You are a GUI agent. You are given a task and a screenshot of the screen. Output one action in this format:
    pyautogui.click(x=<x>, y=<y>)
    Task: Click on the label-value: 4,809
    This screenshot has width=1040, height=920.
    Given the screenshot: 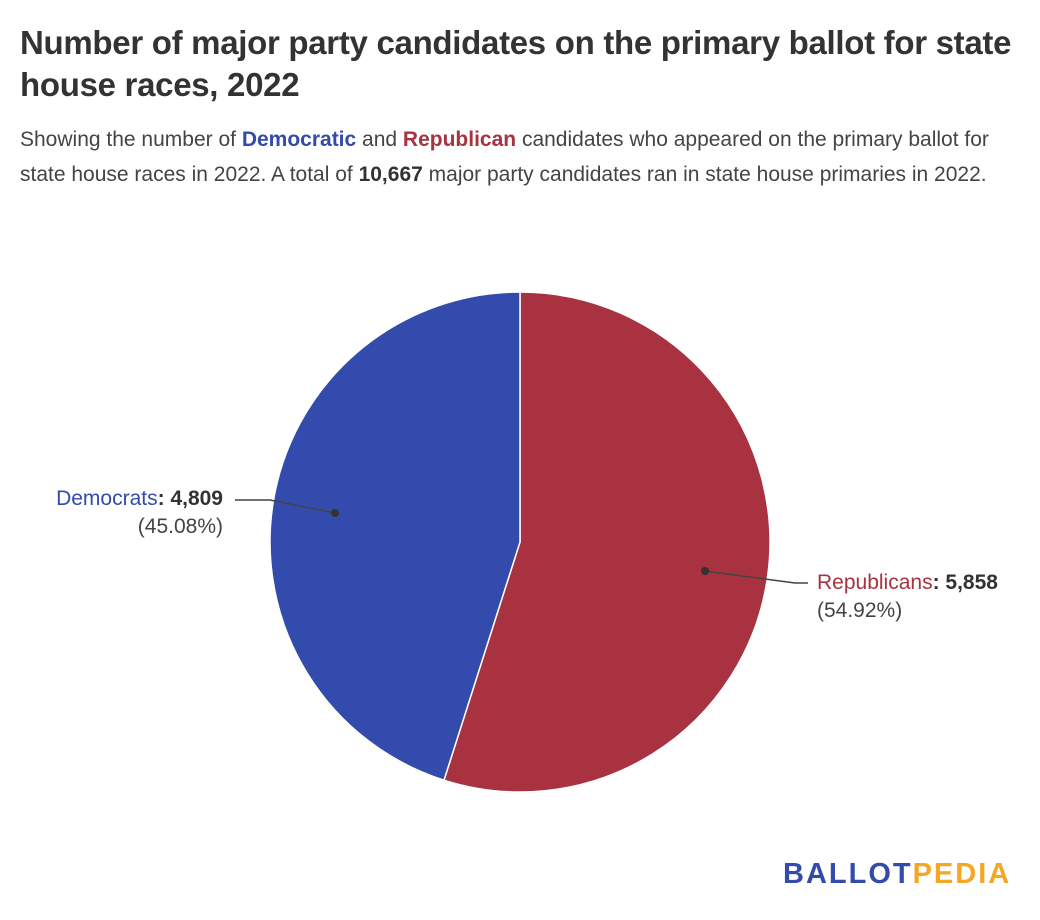 What is the action you would take?
    pyautogui.click(x=196, y=498)
    